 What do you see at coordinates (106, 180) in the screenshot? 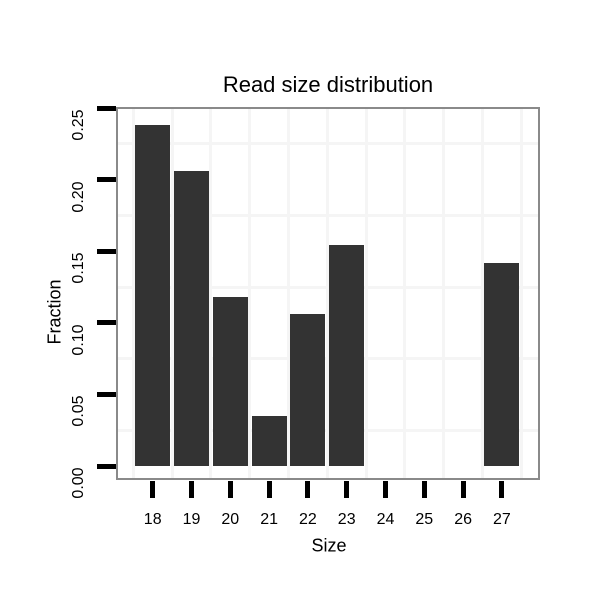
I see `y-tick-0.20` at bounding box center [106, 180].